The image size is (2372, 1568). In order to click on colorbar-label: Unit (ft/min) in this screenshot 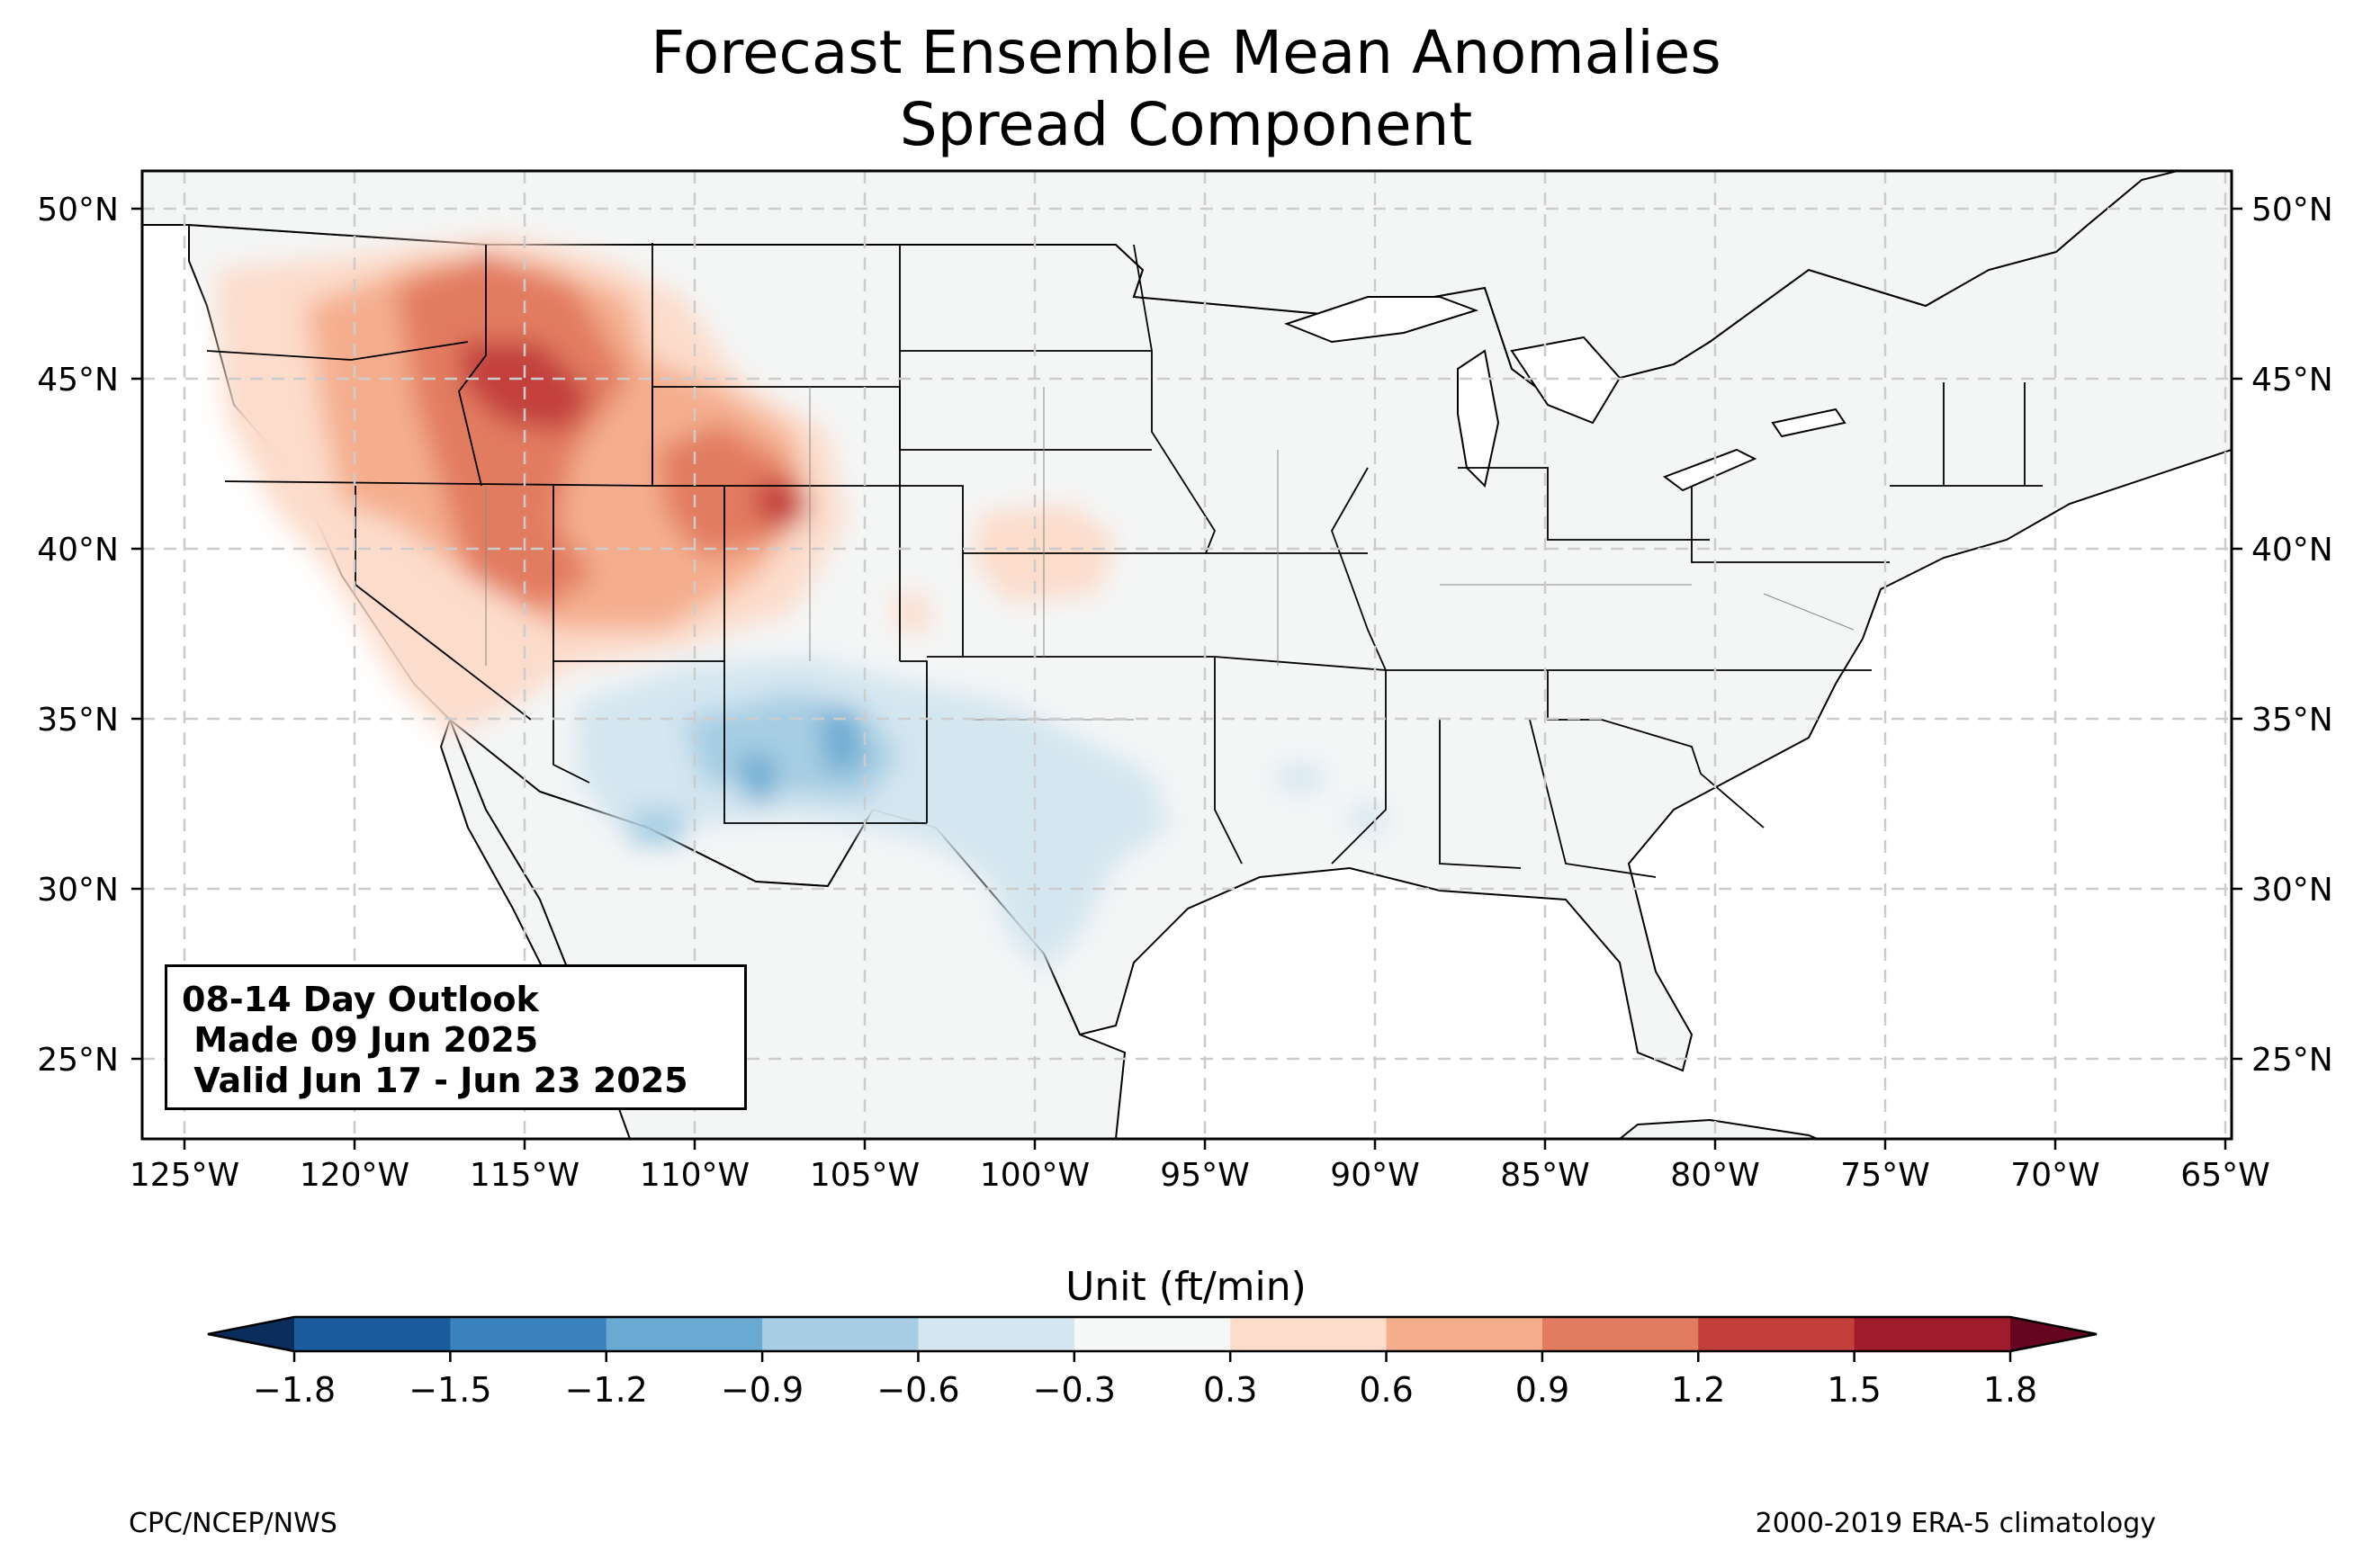, I will do `click(1186, 1287)`.